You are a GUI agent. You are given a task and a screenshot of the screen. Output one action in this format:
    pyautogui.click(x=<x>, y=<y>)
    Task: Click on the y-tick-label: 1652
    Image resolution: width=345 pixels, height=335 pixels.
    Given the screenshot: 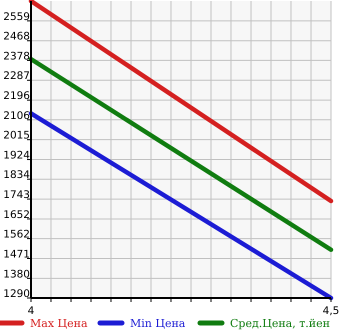 What is the action you would take?
    pyautogui.click(x=16, y=214)
    